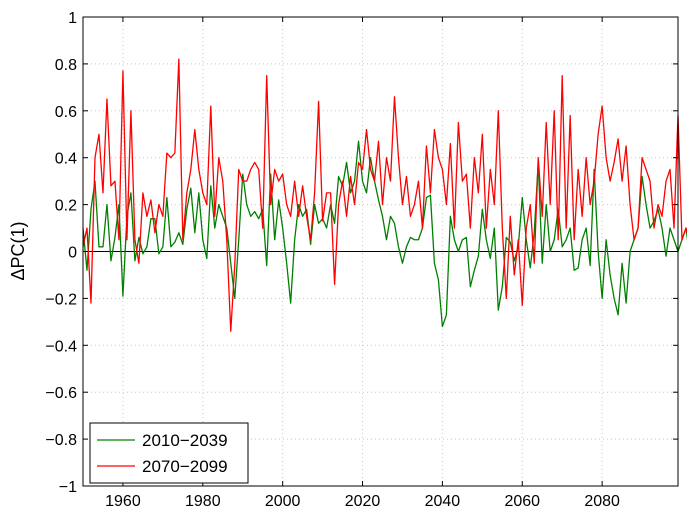 The image size is (687, 511). Describe the element at coordinates (203, 501) in the screenshot. I see `x-tick-label: 1980` at that location.